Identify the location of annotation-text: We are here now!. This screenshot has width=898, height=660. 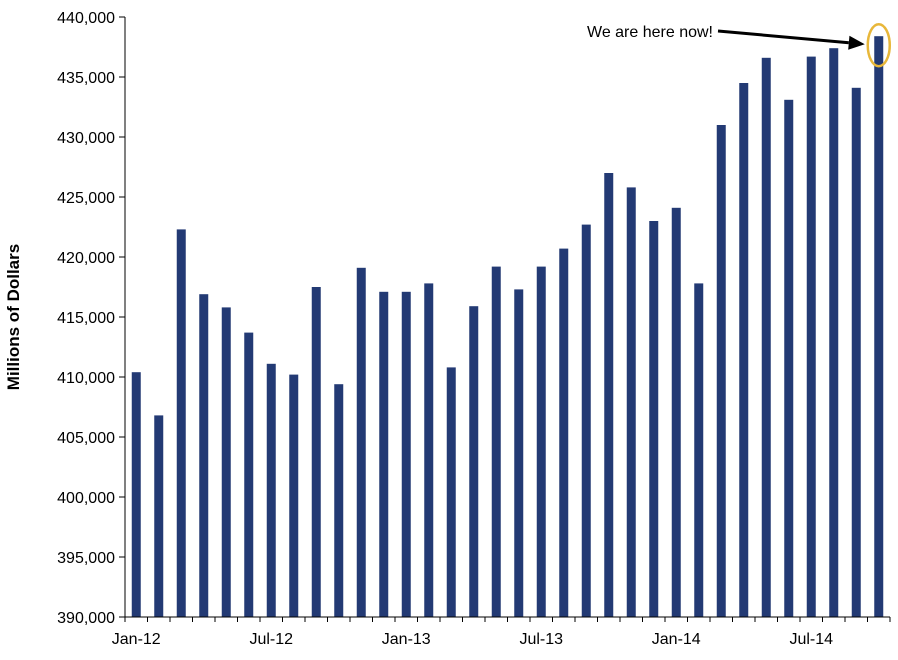
(650, 32).